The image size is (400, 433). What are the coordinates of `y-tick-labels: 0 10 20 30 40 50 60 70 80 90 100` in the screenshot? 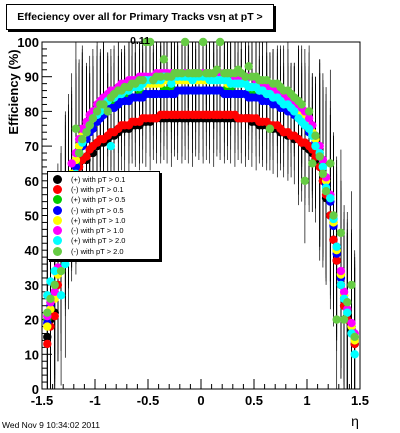 It's located at (28, 216).